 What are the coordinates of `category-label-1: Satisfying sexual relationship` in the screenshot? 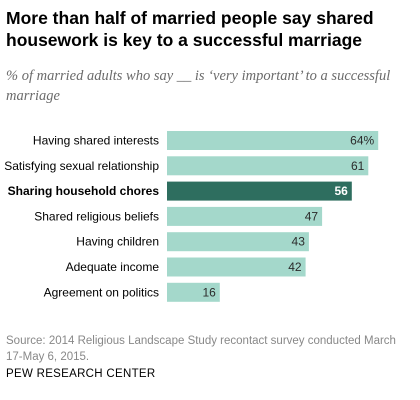 It's located at (81, 166).